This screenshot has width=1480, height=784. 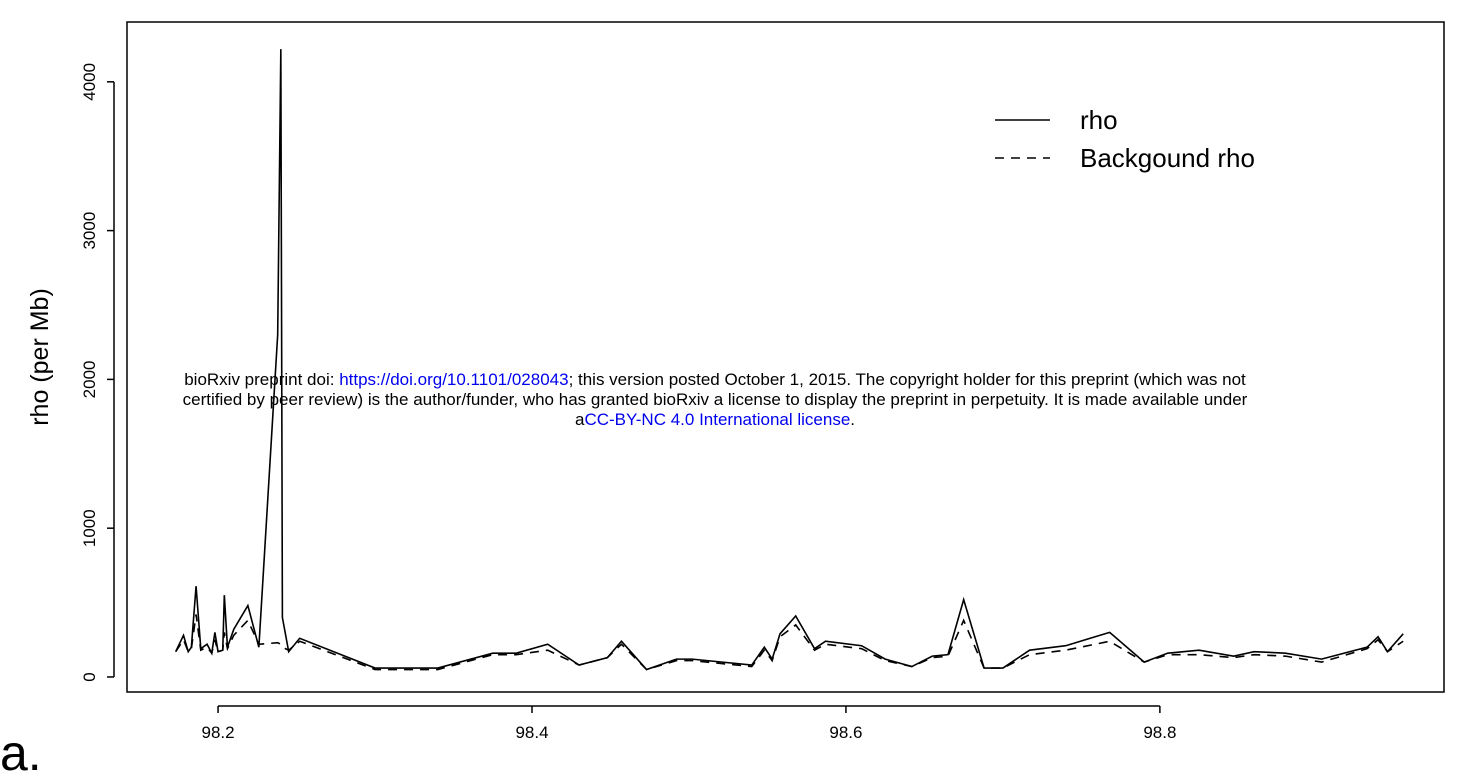 I want to click on y-tick-label: 0, so click(x=89, y=676).